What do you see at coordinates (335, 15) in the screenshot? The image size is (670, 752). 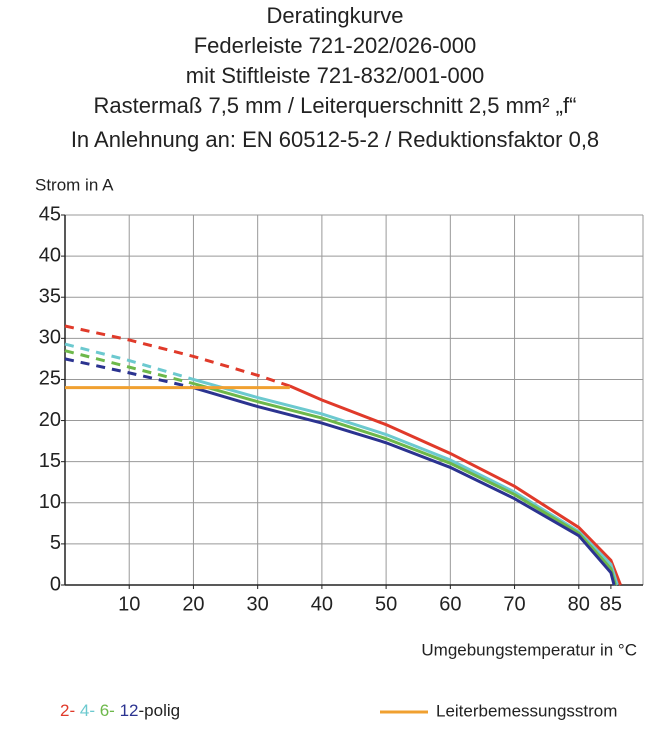 I see `chart-title: Deratingkurve` at bounding box center [335, 15].